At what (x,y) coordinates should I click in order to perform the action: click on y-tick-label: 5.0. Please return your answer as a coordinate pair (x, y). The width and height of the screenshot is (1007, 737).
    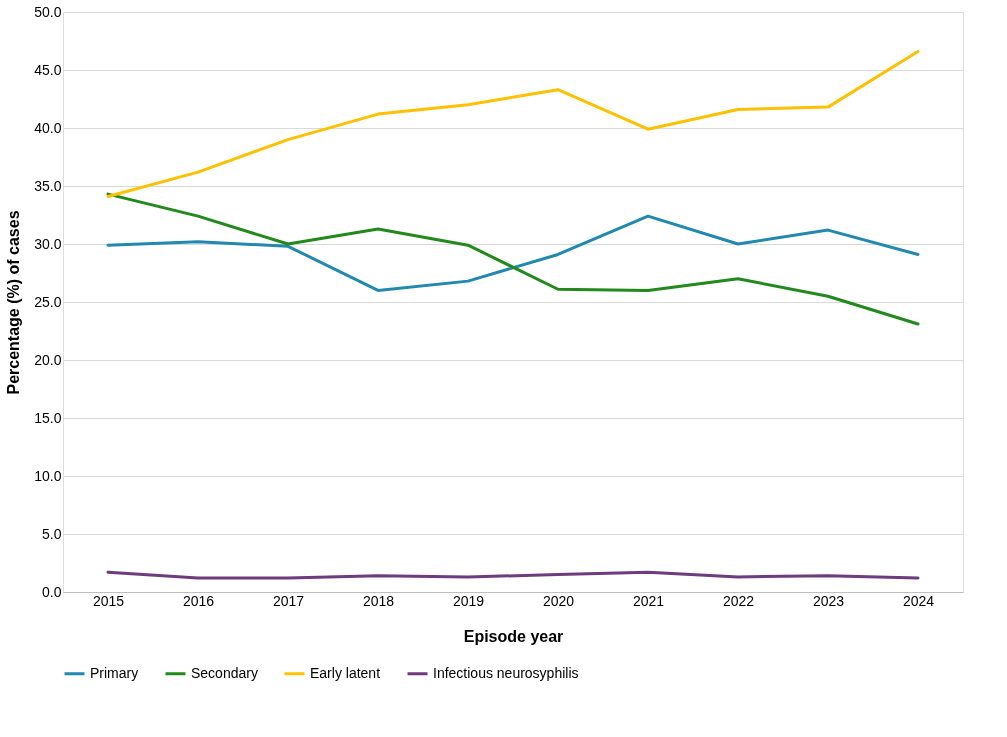
    Looking at the image, I should click on (52, 533).